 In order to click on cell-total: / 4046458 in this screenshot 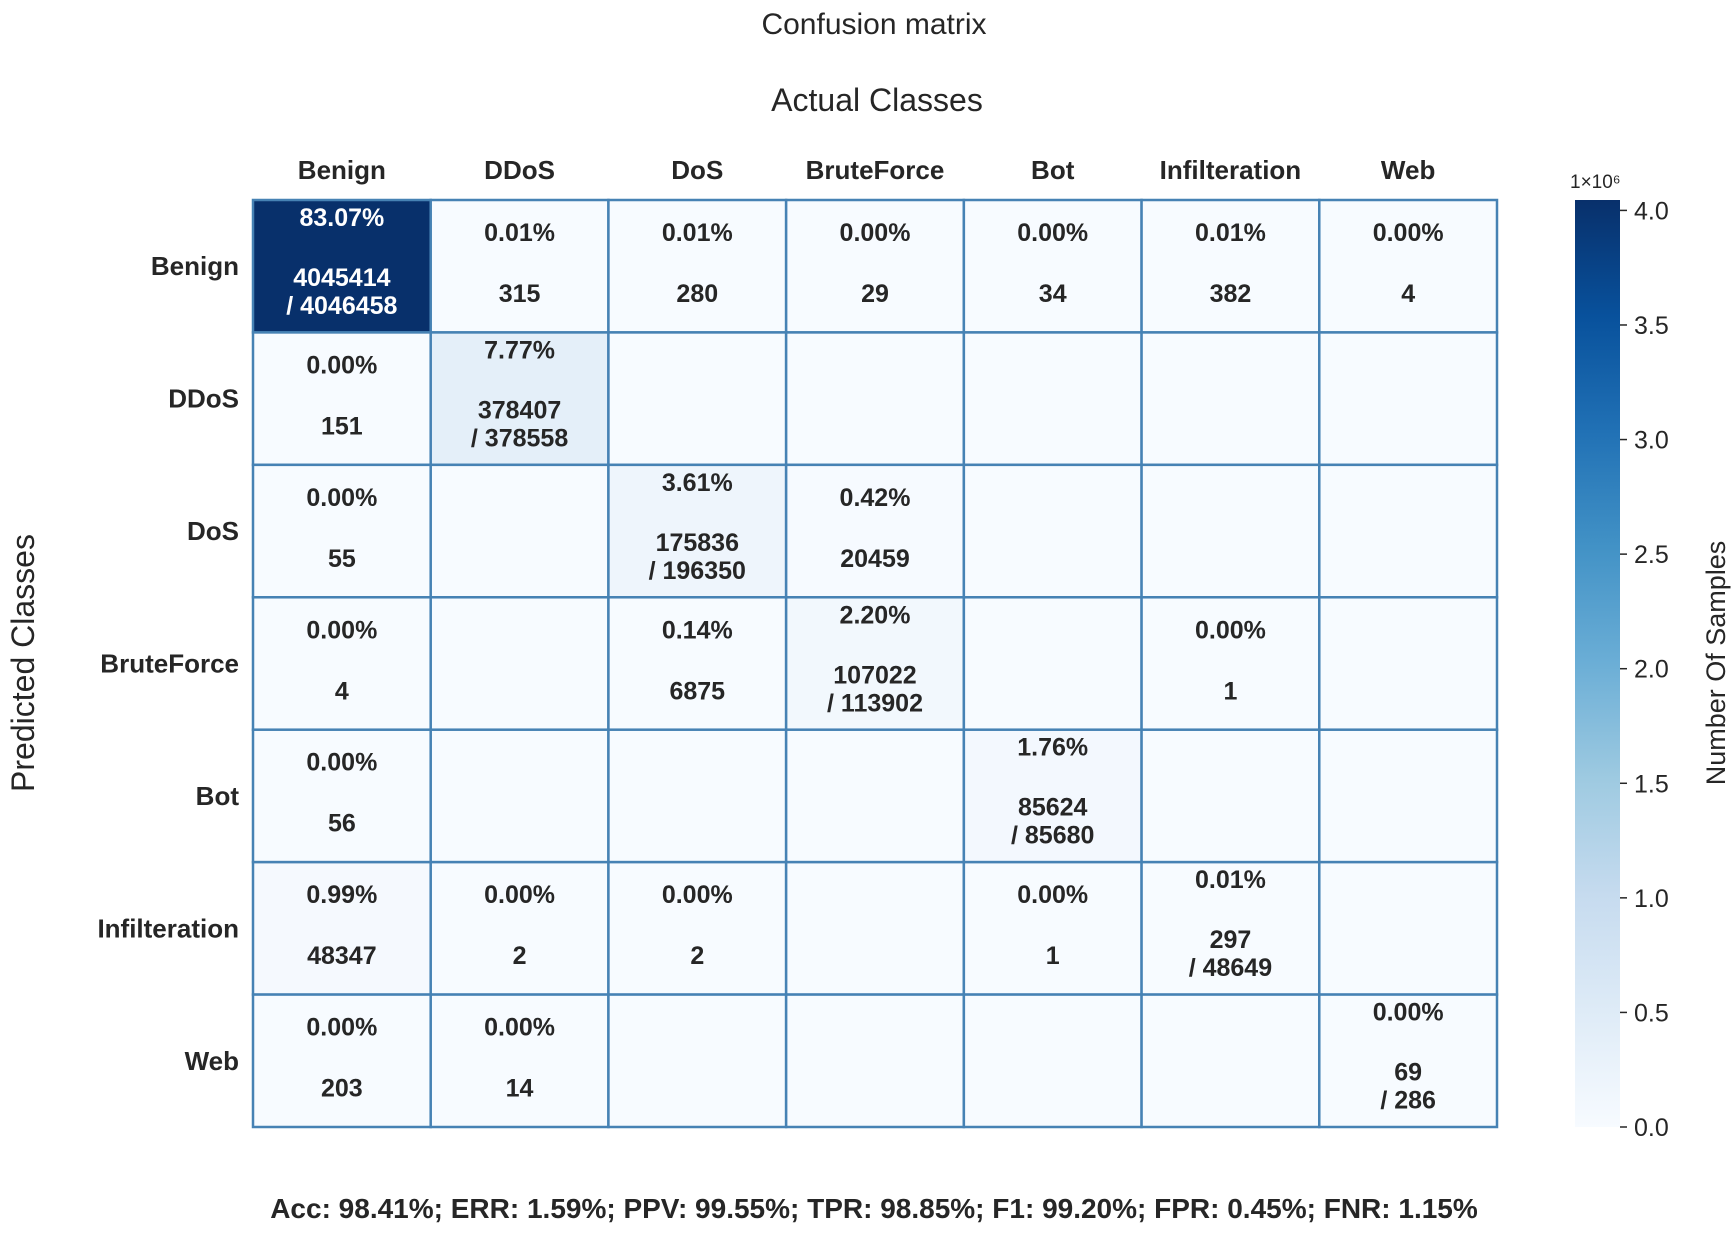, I will do `click(341, 306)`.